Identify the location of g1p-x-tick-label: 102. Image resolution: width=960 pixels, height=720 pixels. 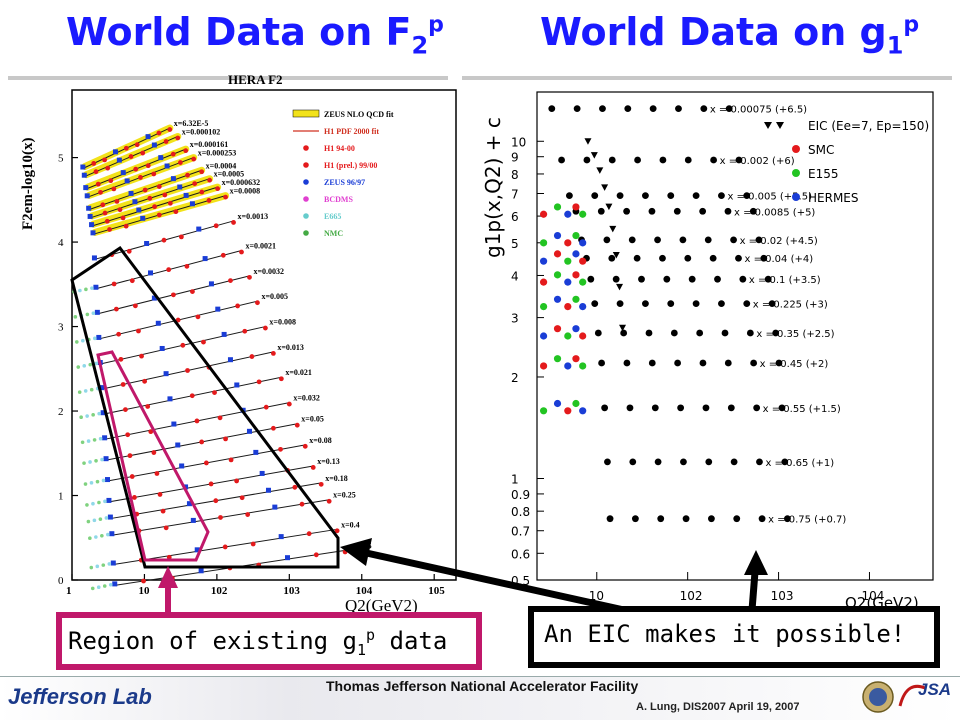
(691, 596).